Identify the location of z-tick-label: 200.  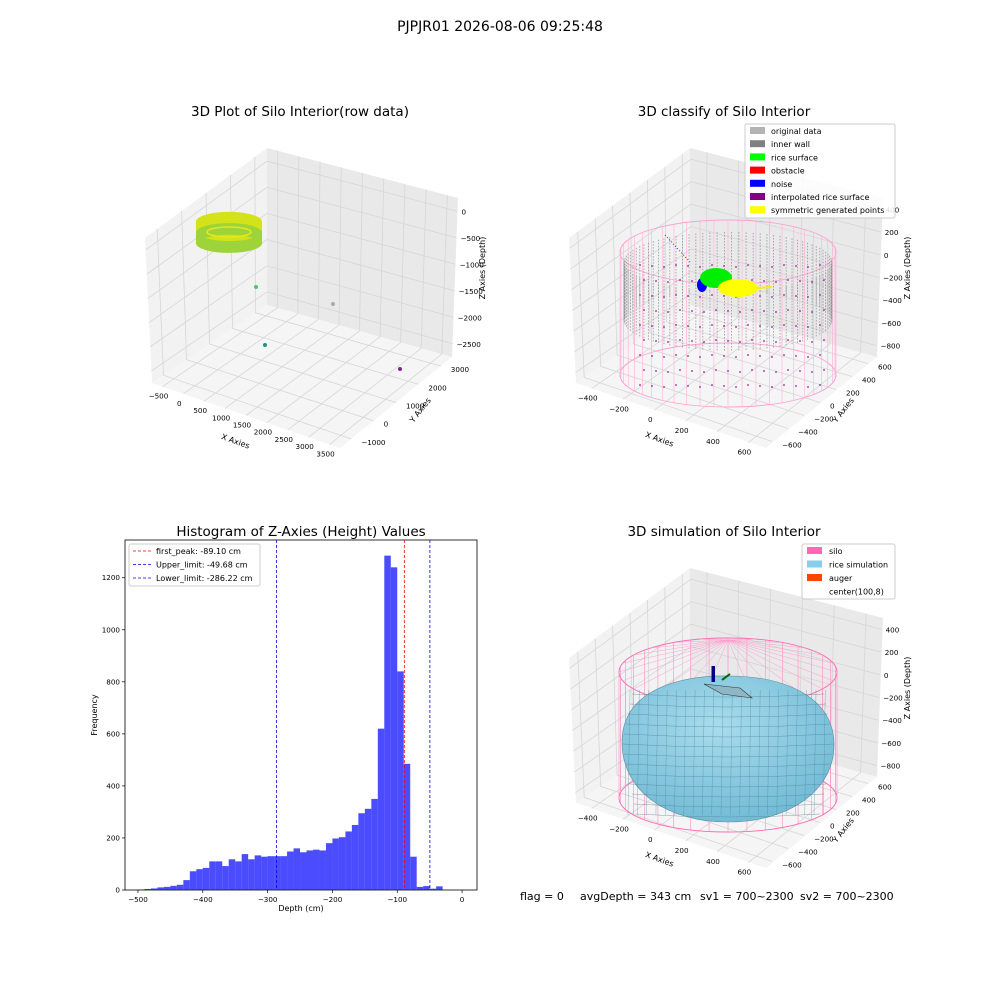
(892, 652).